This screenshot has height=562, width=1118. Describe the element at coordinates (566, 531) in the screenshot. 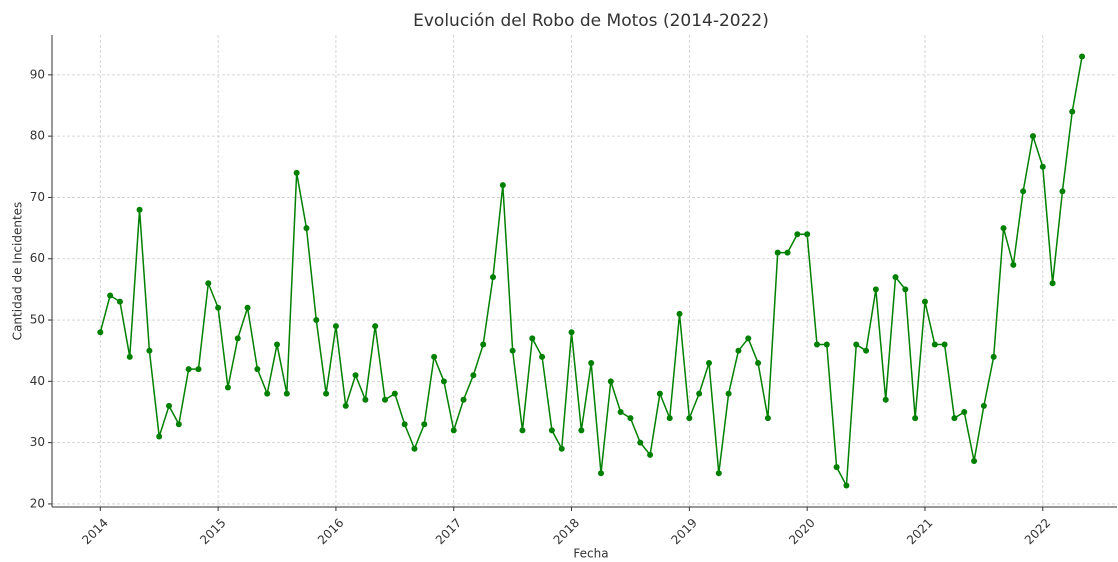

I see `x-tick-label: 2018` at that location.